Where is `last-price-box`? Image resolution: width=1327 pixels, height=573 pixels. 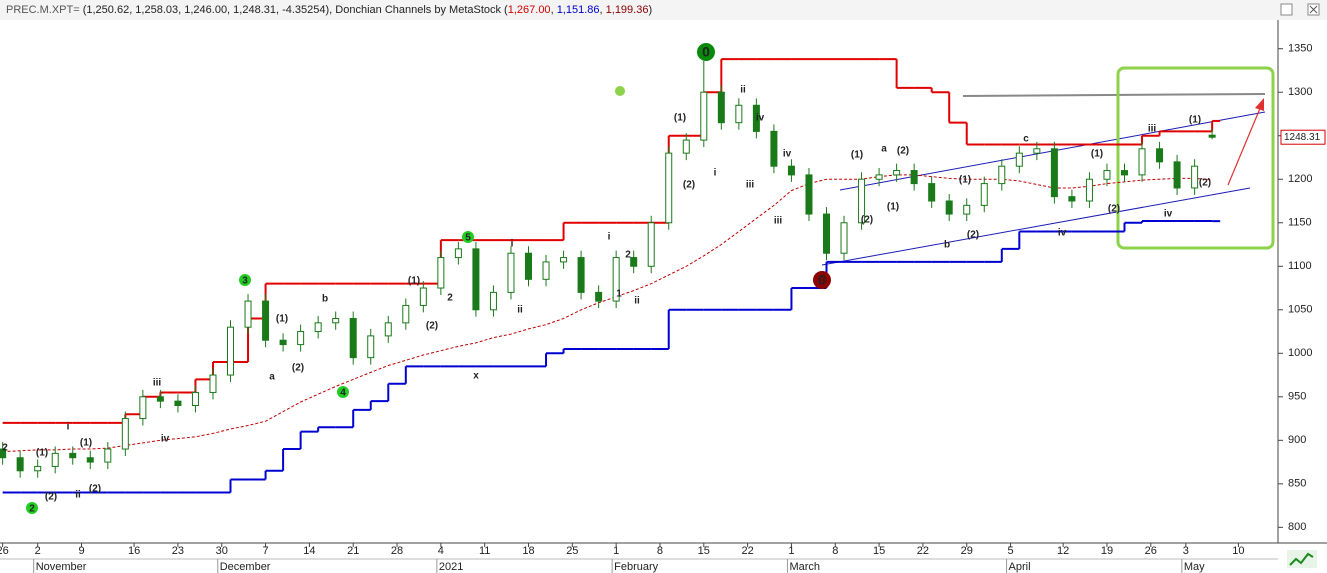 last-price-box is located at coordinates (1303, 137).